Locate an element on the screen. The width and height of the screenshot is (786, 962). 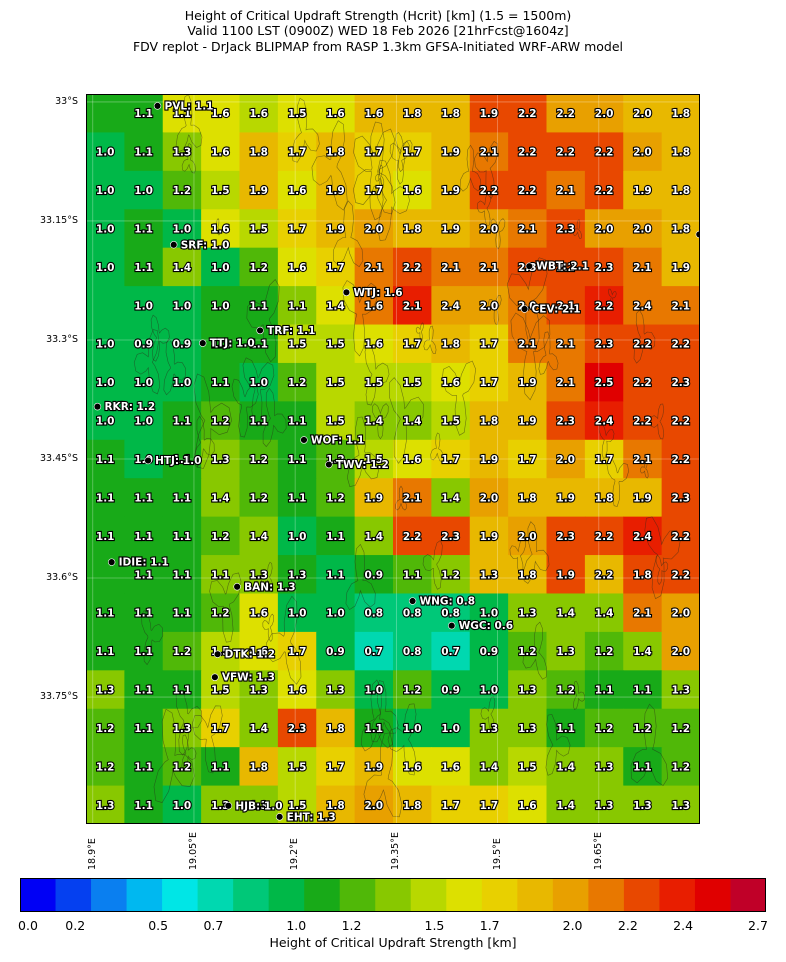
station-marker: EHT: 1.3 is located at coordinates (306, 817).